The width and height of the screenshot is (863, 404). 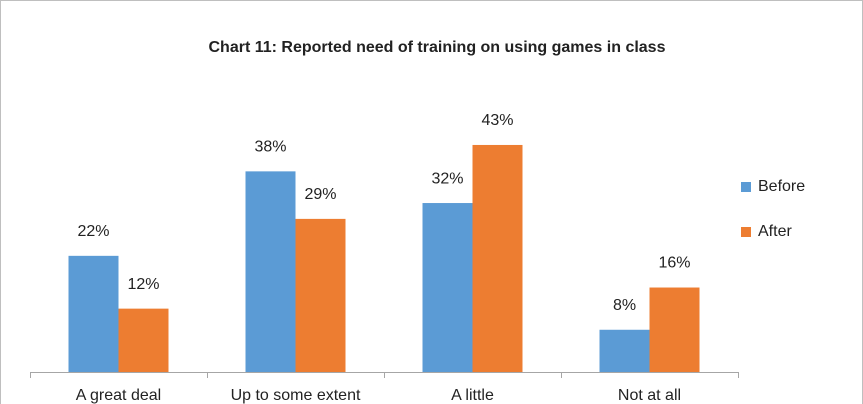 I want to click on x-tick-label: A great deal, so click(x=118, y=395).